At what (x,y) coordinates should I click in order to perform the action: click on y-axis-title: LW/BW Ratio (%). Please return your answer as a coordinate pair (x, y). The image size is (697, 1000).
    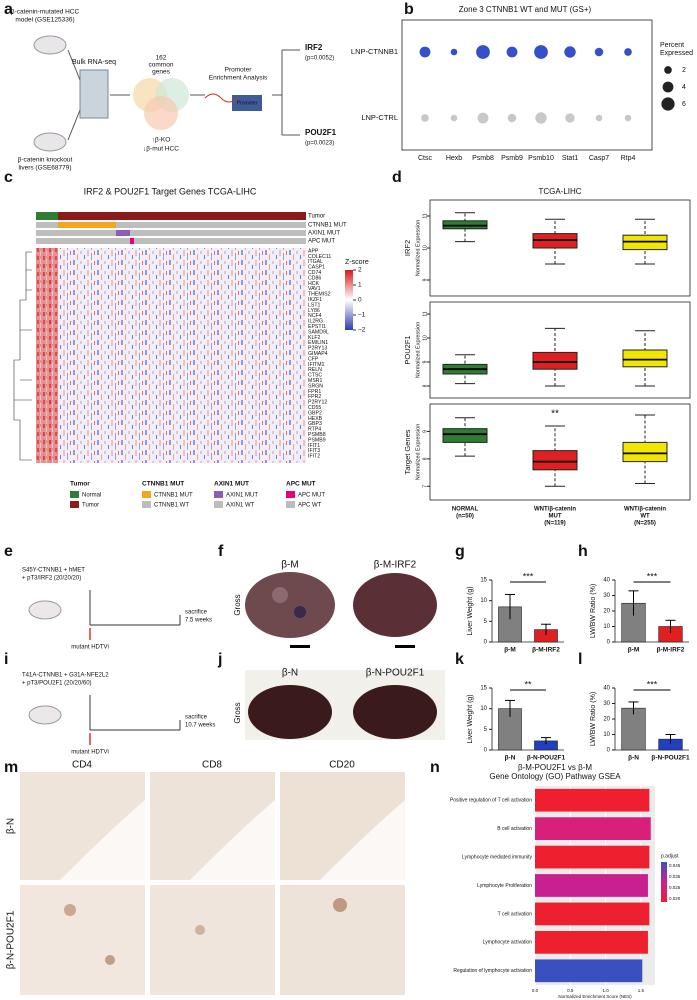
    Looking at the image, I should click on (593, 719).